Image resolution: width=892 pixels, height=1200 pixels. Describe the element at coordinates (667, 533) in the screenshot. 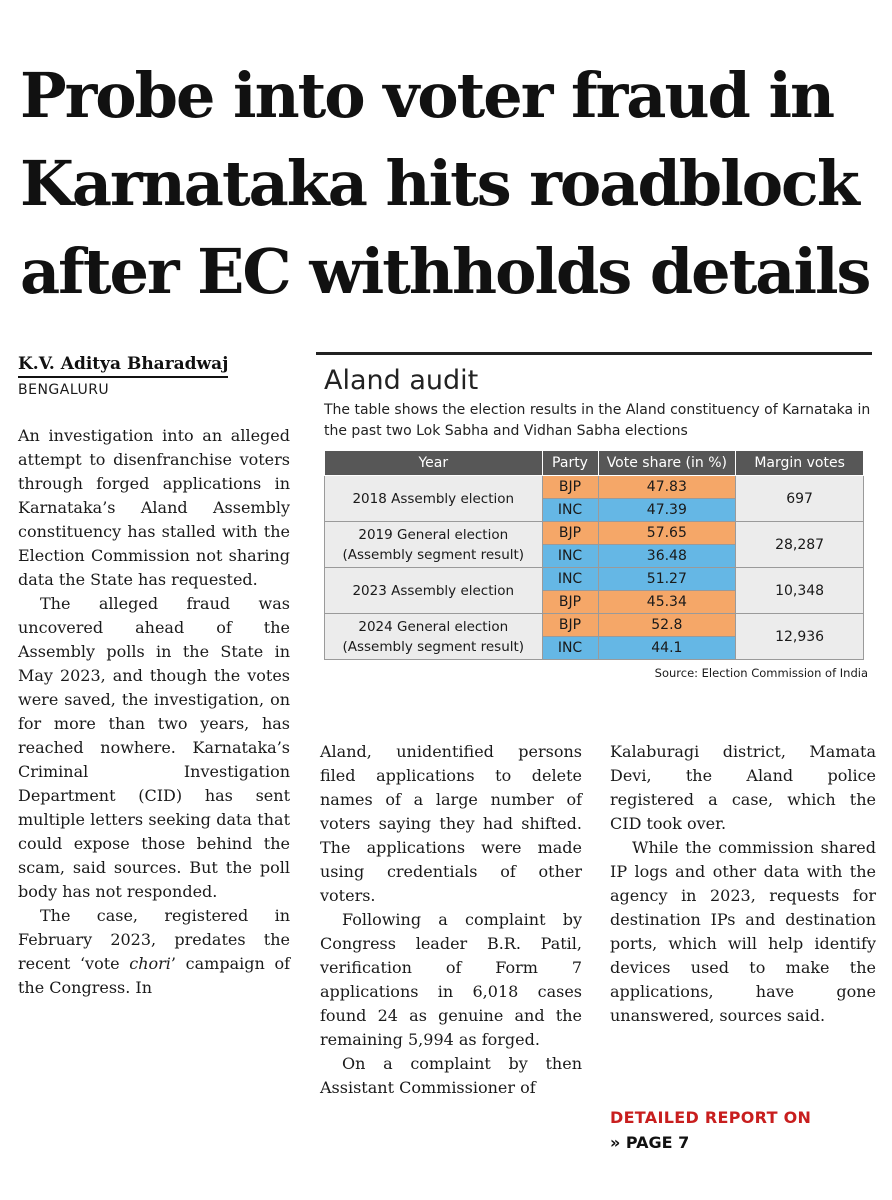

I see `vote-share-cell: 57.65` at that location.